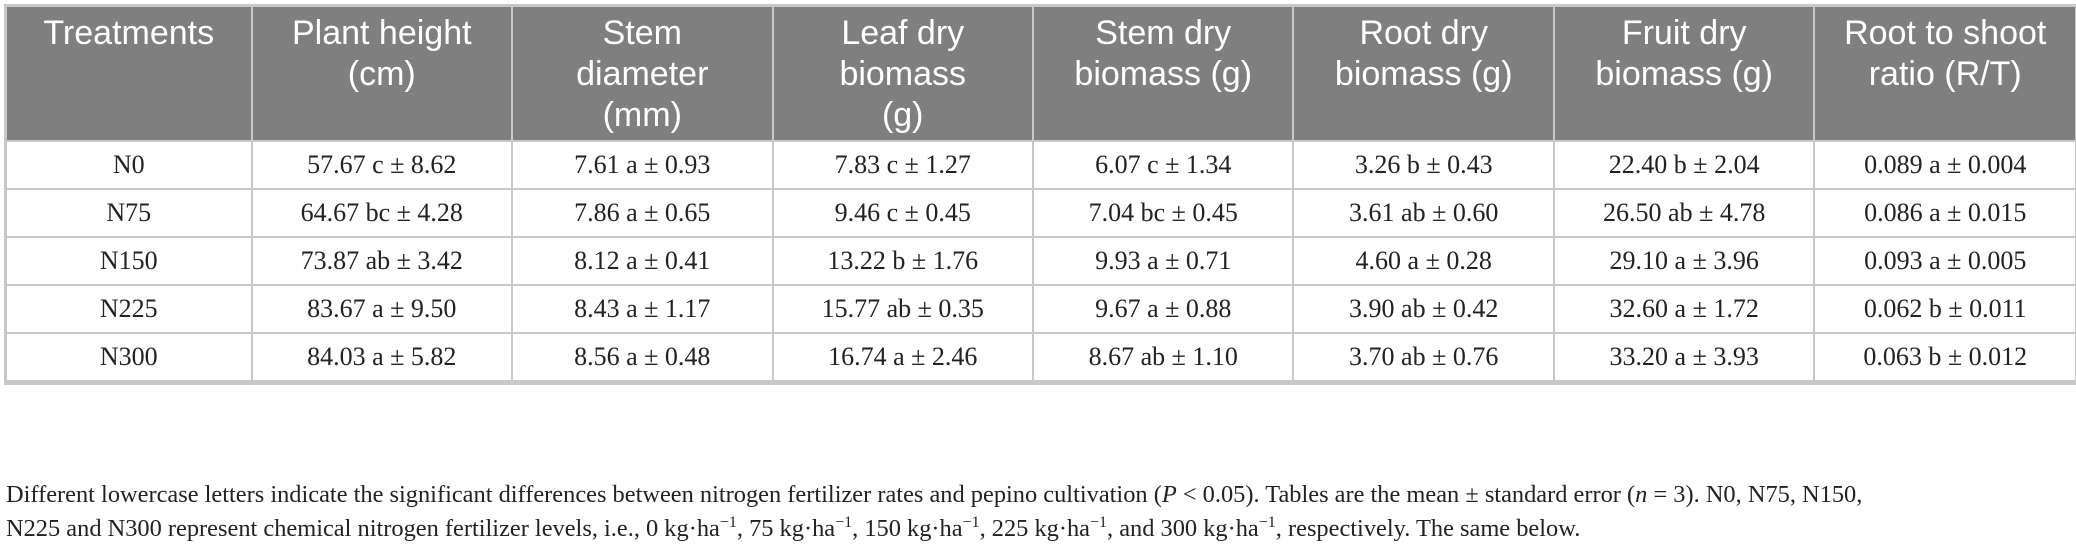 The width and height of the screenshot is (2076, 556). Describe the element at coordinates (1163, 165) in the screenshot. I see `table-cell: 6.07 c ± 1.34` at that location.